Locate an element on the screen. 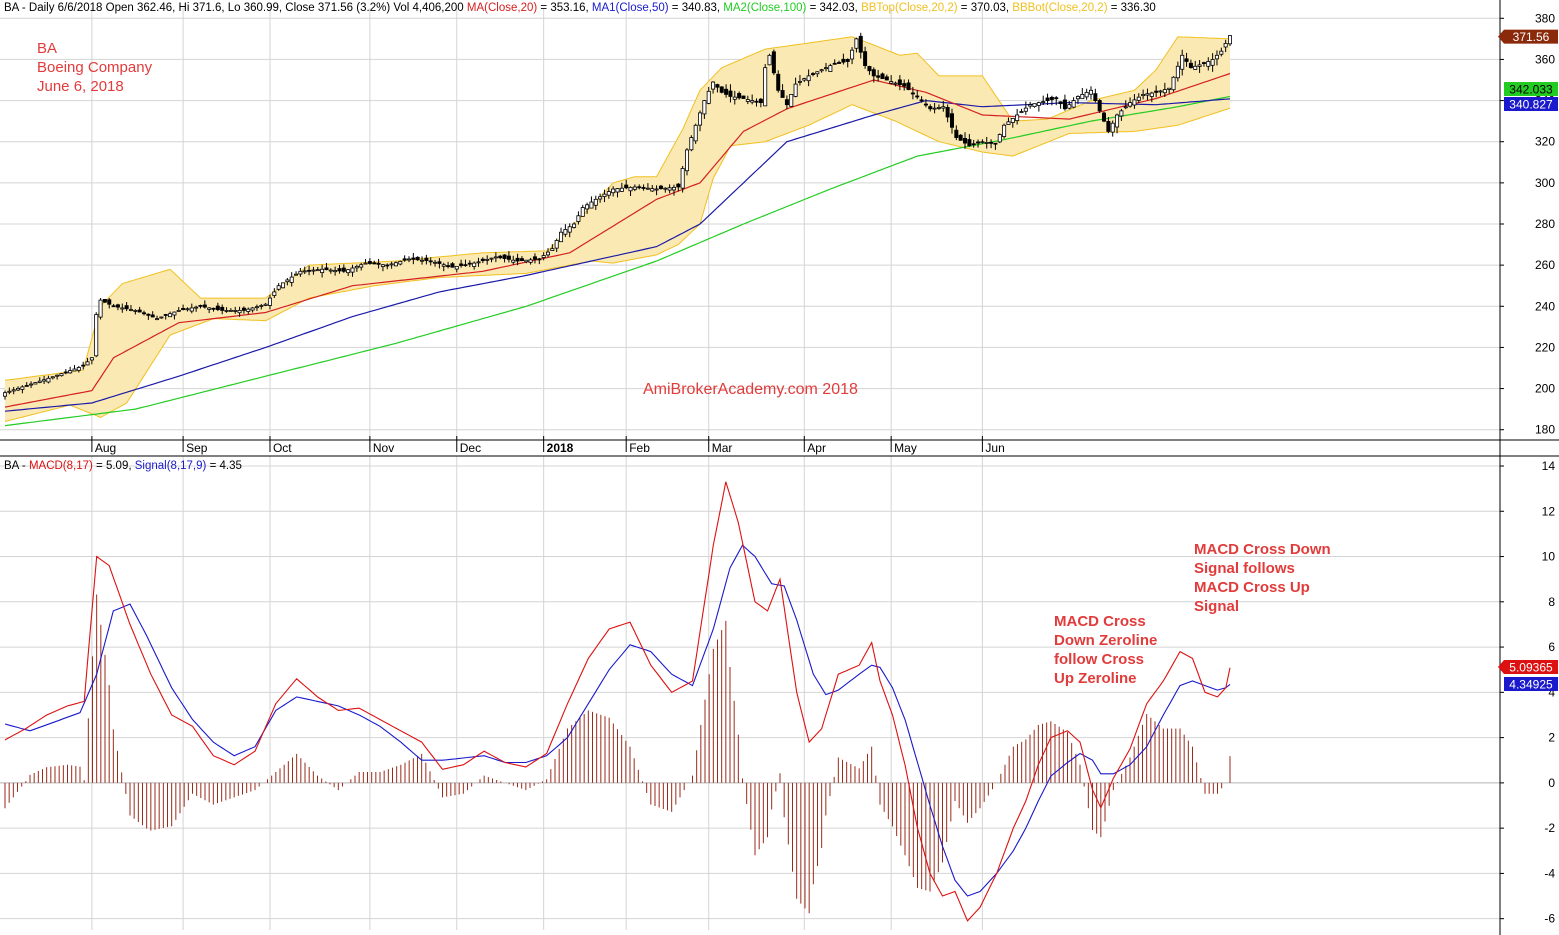 The width and height of the screenshot is (1559, 935). signal-value-badge is located at coordinates (1531, 684).